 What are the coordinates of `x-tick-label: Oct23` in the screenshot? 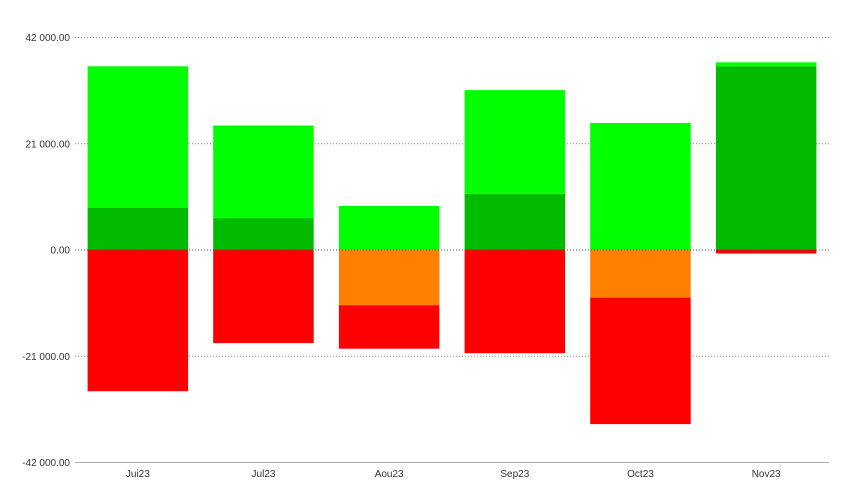 It's located at (640, 474).